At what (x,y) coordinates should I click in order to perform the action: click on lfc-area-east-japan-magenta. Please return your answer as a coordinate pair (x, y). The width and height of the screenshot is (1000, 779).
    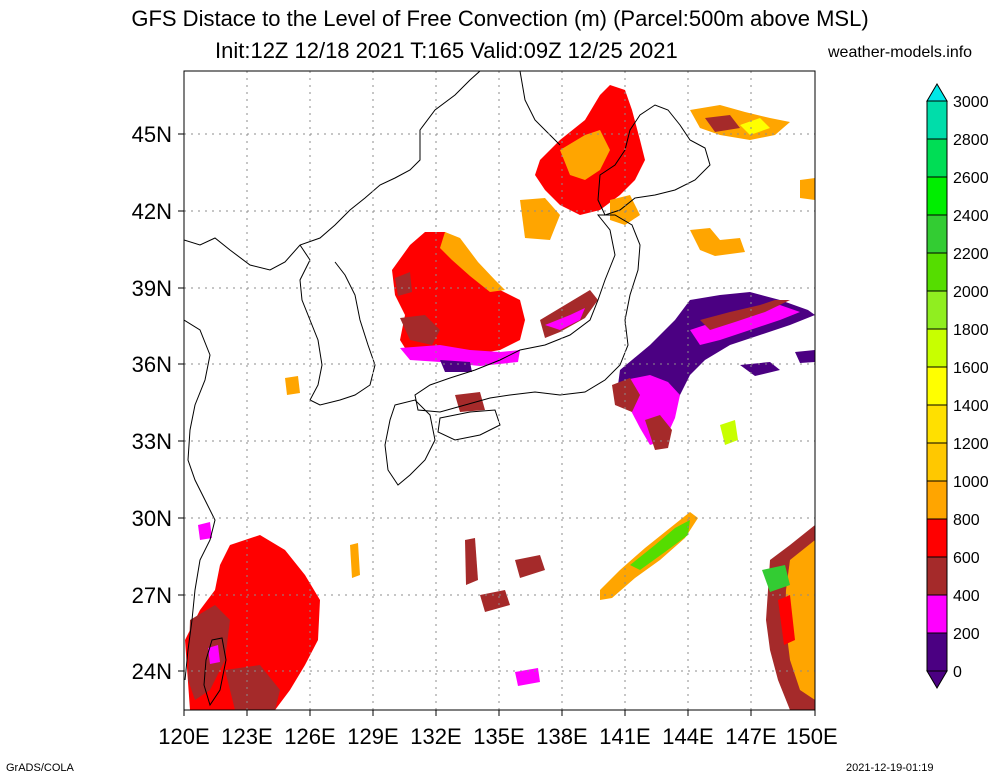
    Looking at the image, I should click on (745, 325).